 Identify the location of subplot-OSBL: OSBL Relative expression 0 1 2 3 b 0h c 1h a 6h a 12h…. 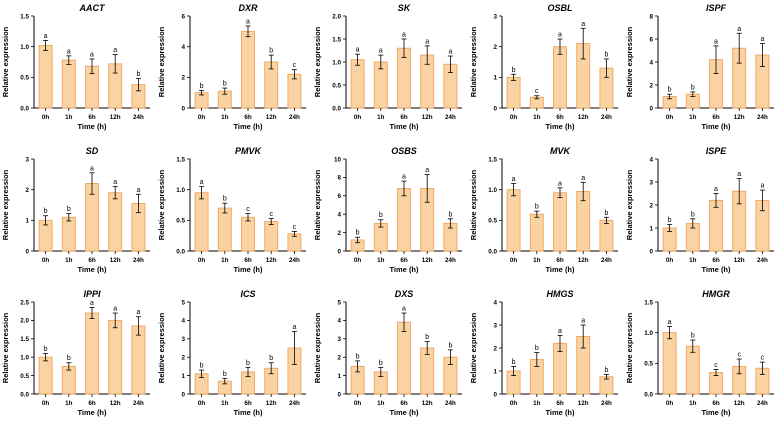
(546, 71).